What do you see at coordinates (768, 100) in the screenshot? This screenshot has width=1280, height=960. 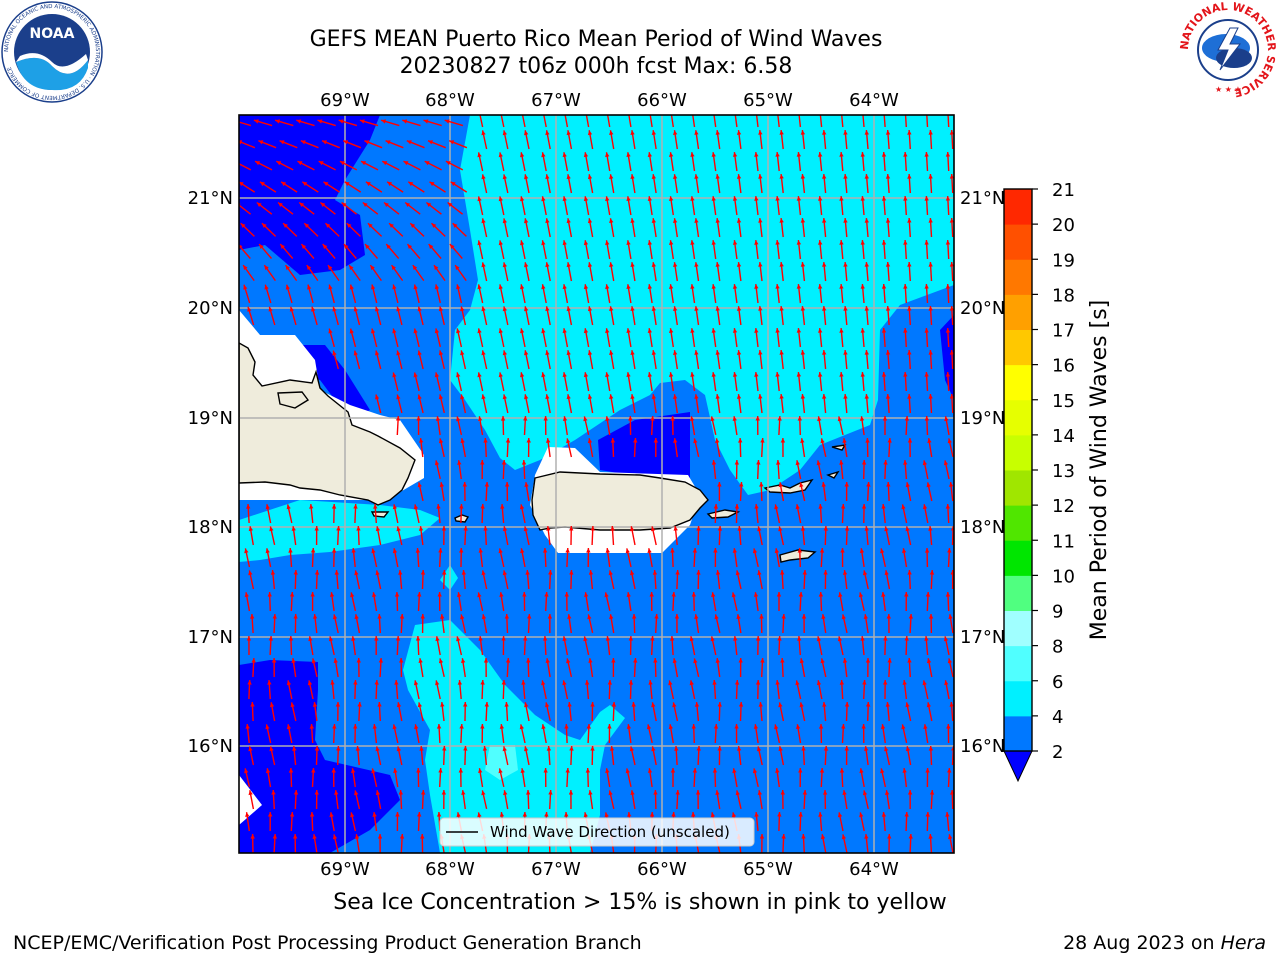 I see `lon-label-top: 65°W` at bounding box center [768, 100].